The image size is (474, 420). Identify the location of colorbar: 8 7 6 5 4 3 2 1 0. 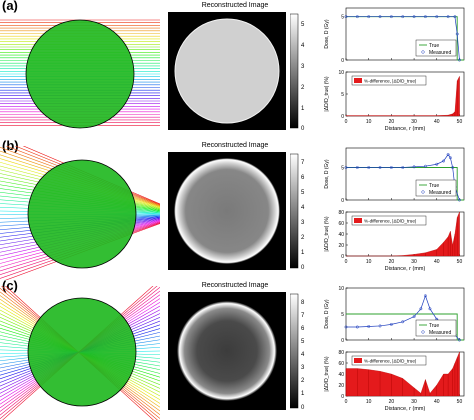
(303, 351).